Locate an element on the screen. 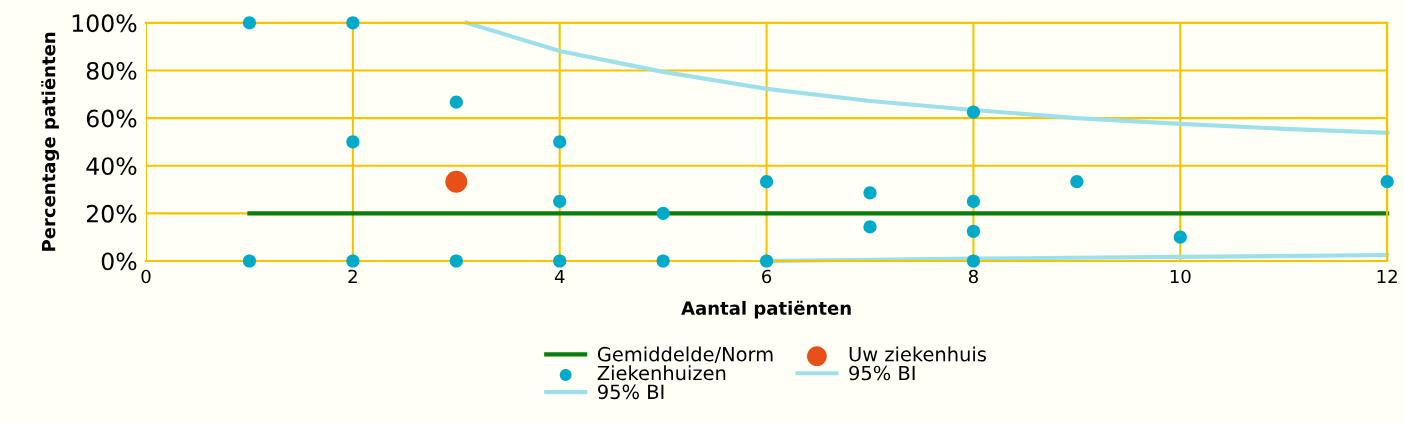  y-tick-label: 100% is located at coordinates (104, 23).